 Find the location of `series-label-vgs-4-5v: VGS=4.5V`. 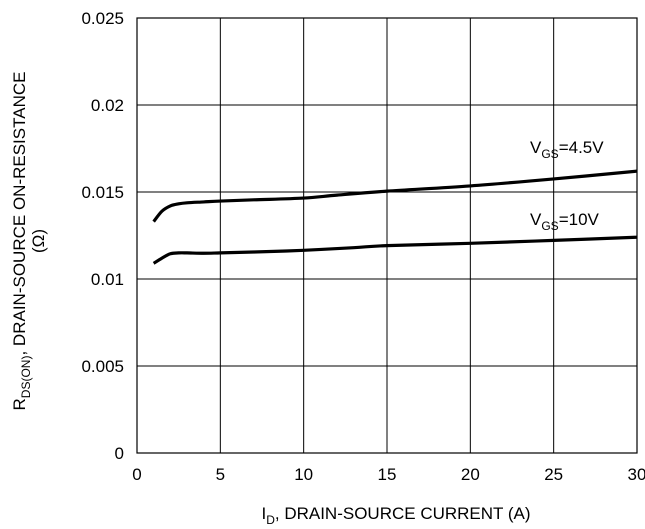

series-label-vgs-4-5v: VGS=4.5V is located at coordinates (567, 149).